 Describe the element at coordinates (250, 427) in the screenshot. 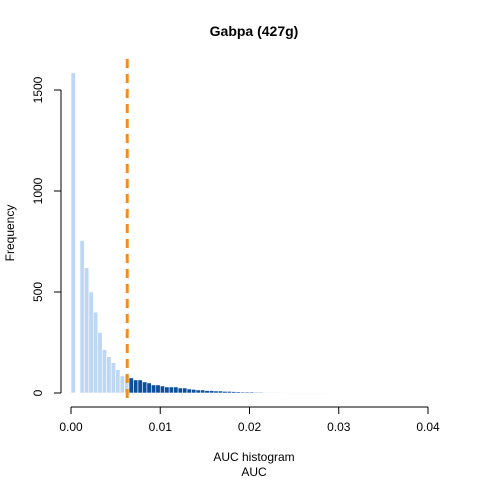

I see `x-tick-label: 0.02` at that location.